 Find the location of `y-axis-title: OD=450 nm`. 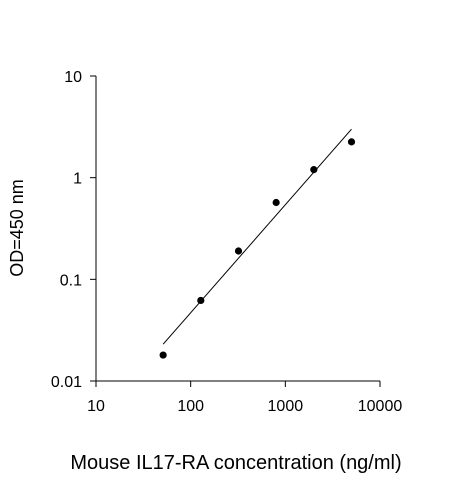

y-axis-title: OD=450 nm is located at coordinates (17, 228).